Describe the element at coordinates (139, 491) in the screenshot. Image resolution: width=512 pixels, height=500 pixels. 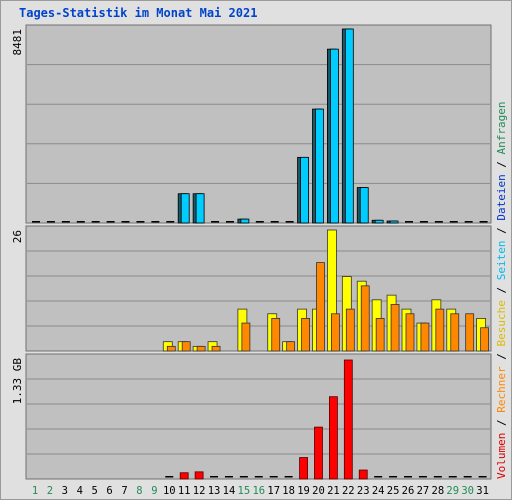
I see `x-tick-label: 8` at that location.